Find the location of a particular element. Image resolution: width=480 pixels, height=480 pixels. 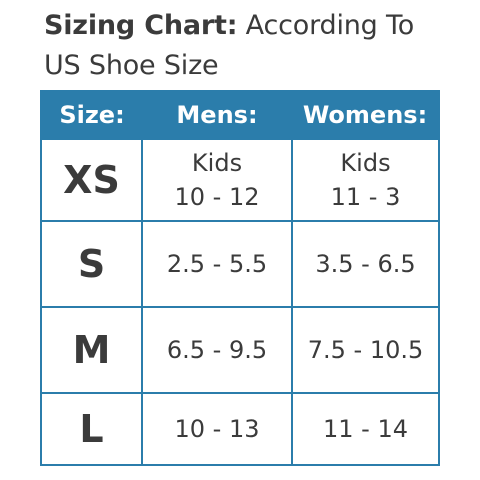

title-line-2: US Shoe Size is located at coordinates (131, 65).